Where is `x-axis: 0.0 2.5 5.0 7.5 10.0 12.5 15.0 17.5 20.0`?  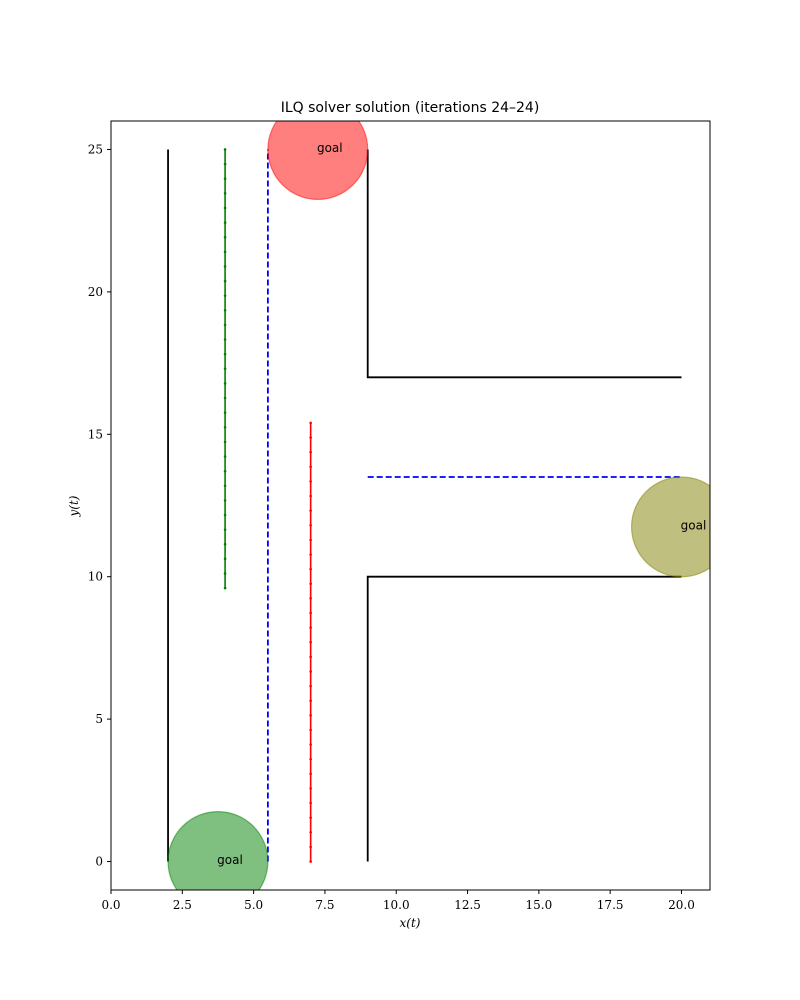
x-axis: 0.0 2.5 5.0 7.5 10.0 12.5 15.0 17.5 20.0 is located at coordinates (398, 901).